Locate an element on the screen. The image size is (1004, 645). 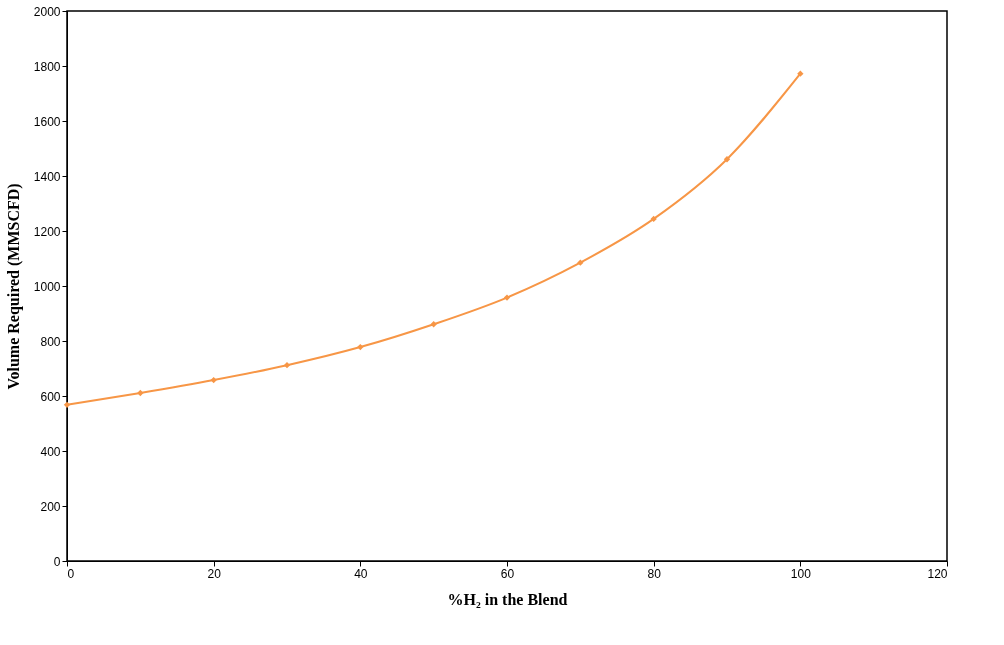
x-tick-label: 100 is located at coordinates (801, 573).